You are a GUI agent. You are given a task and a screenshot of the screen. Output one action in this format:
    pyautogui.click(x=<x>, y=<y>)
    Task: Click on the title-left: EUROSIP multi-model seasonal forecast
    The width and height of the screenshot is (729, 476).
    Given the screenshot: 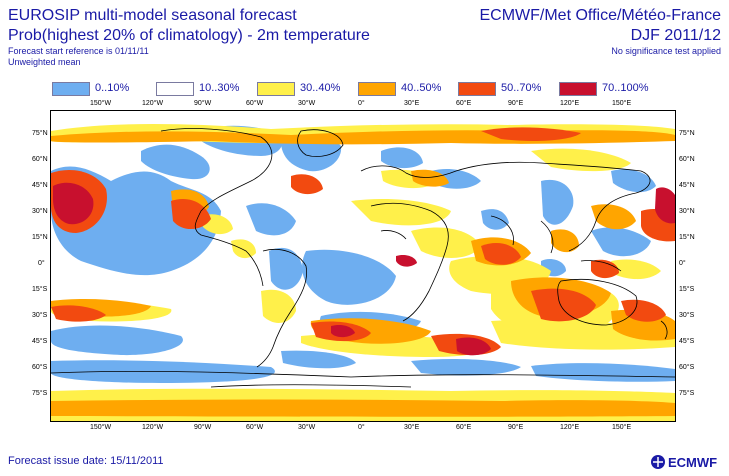 What is the action you would take?
    pyautogui.click(x=152, y=15)
    